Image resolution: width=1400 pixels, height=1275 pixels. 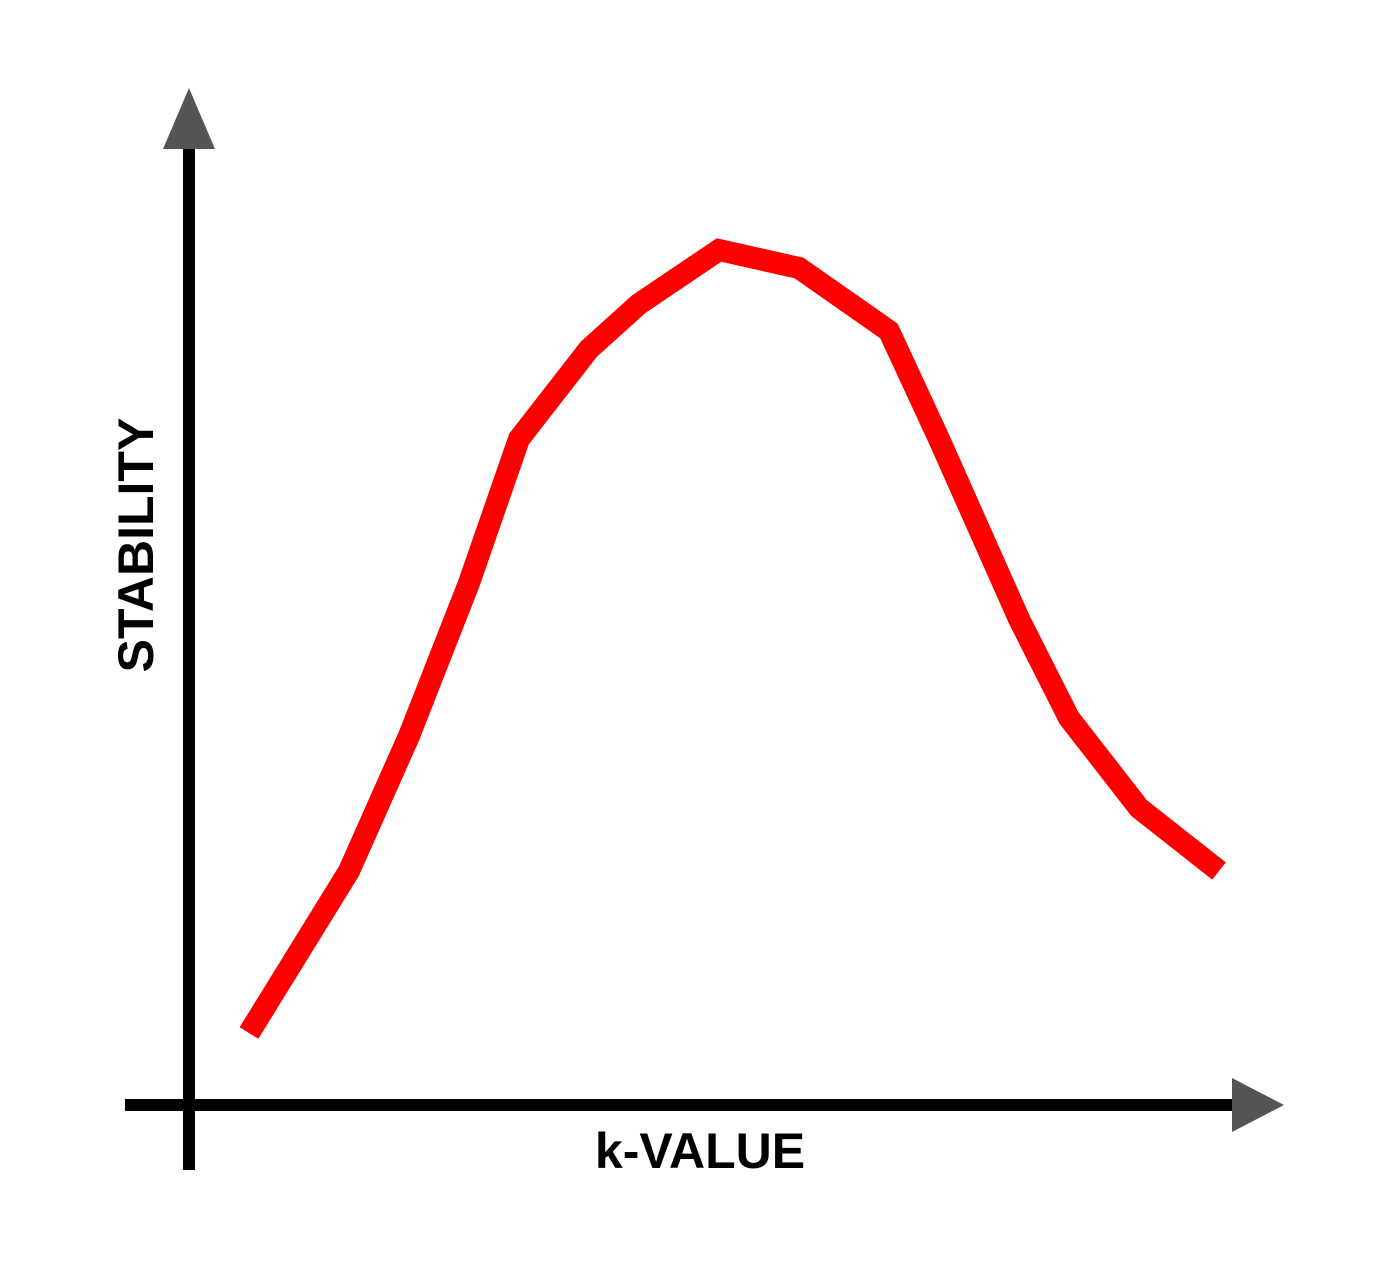 What do you see at coordinates (1258, 1105) in the screenshot?
I see `x-axis-arrow-icon` at bounding box center [1258, 1105].